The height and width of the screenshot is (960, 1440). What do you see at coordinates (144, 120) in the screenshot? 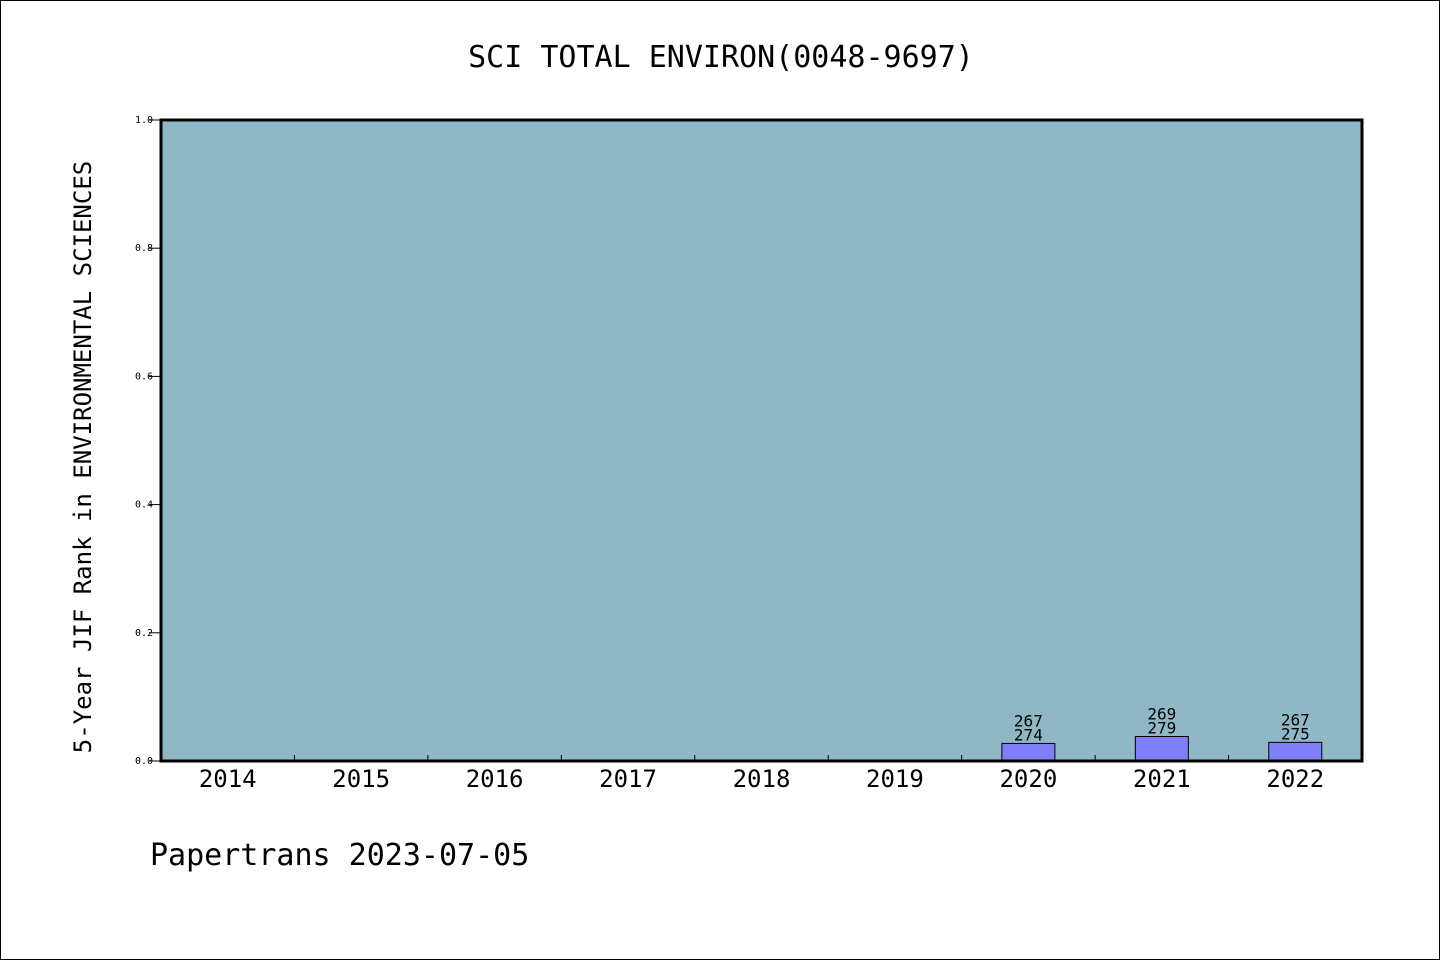
I see `y-tick-label: 1.0` at bounding box center [144, 120].